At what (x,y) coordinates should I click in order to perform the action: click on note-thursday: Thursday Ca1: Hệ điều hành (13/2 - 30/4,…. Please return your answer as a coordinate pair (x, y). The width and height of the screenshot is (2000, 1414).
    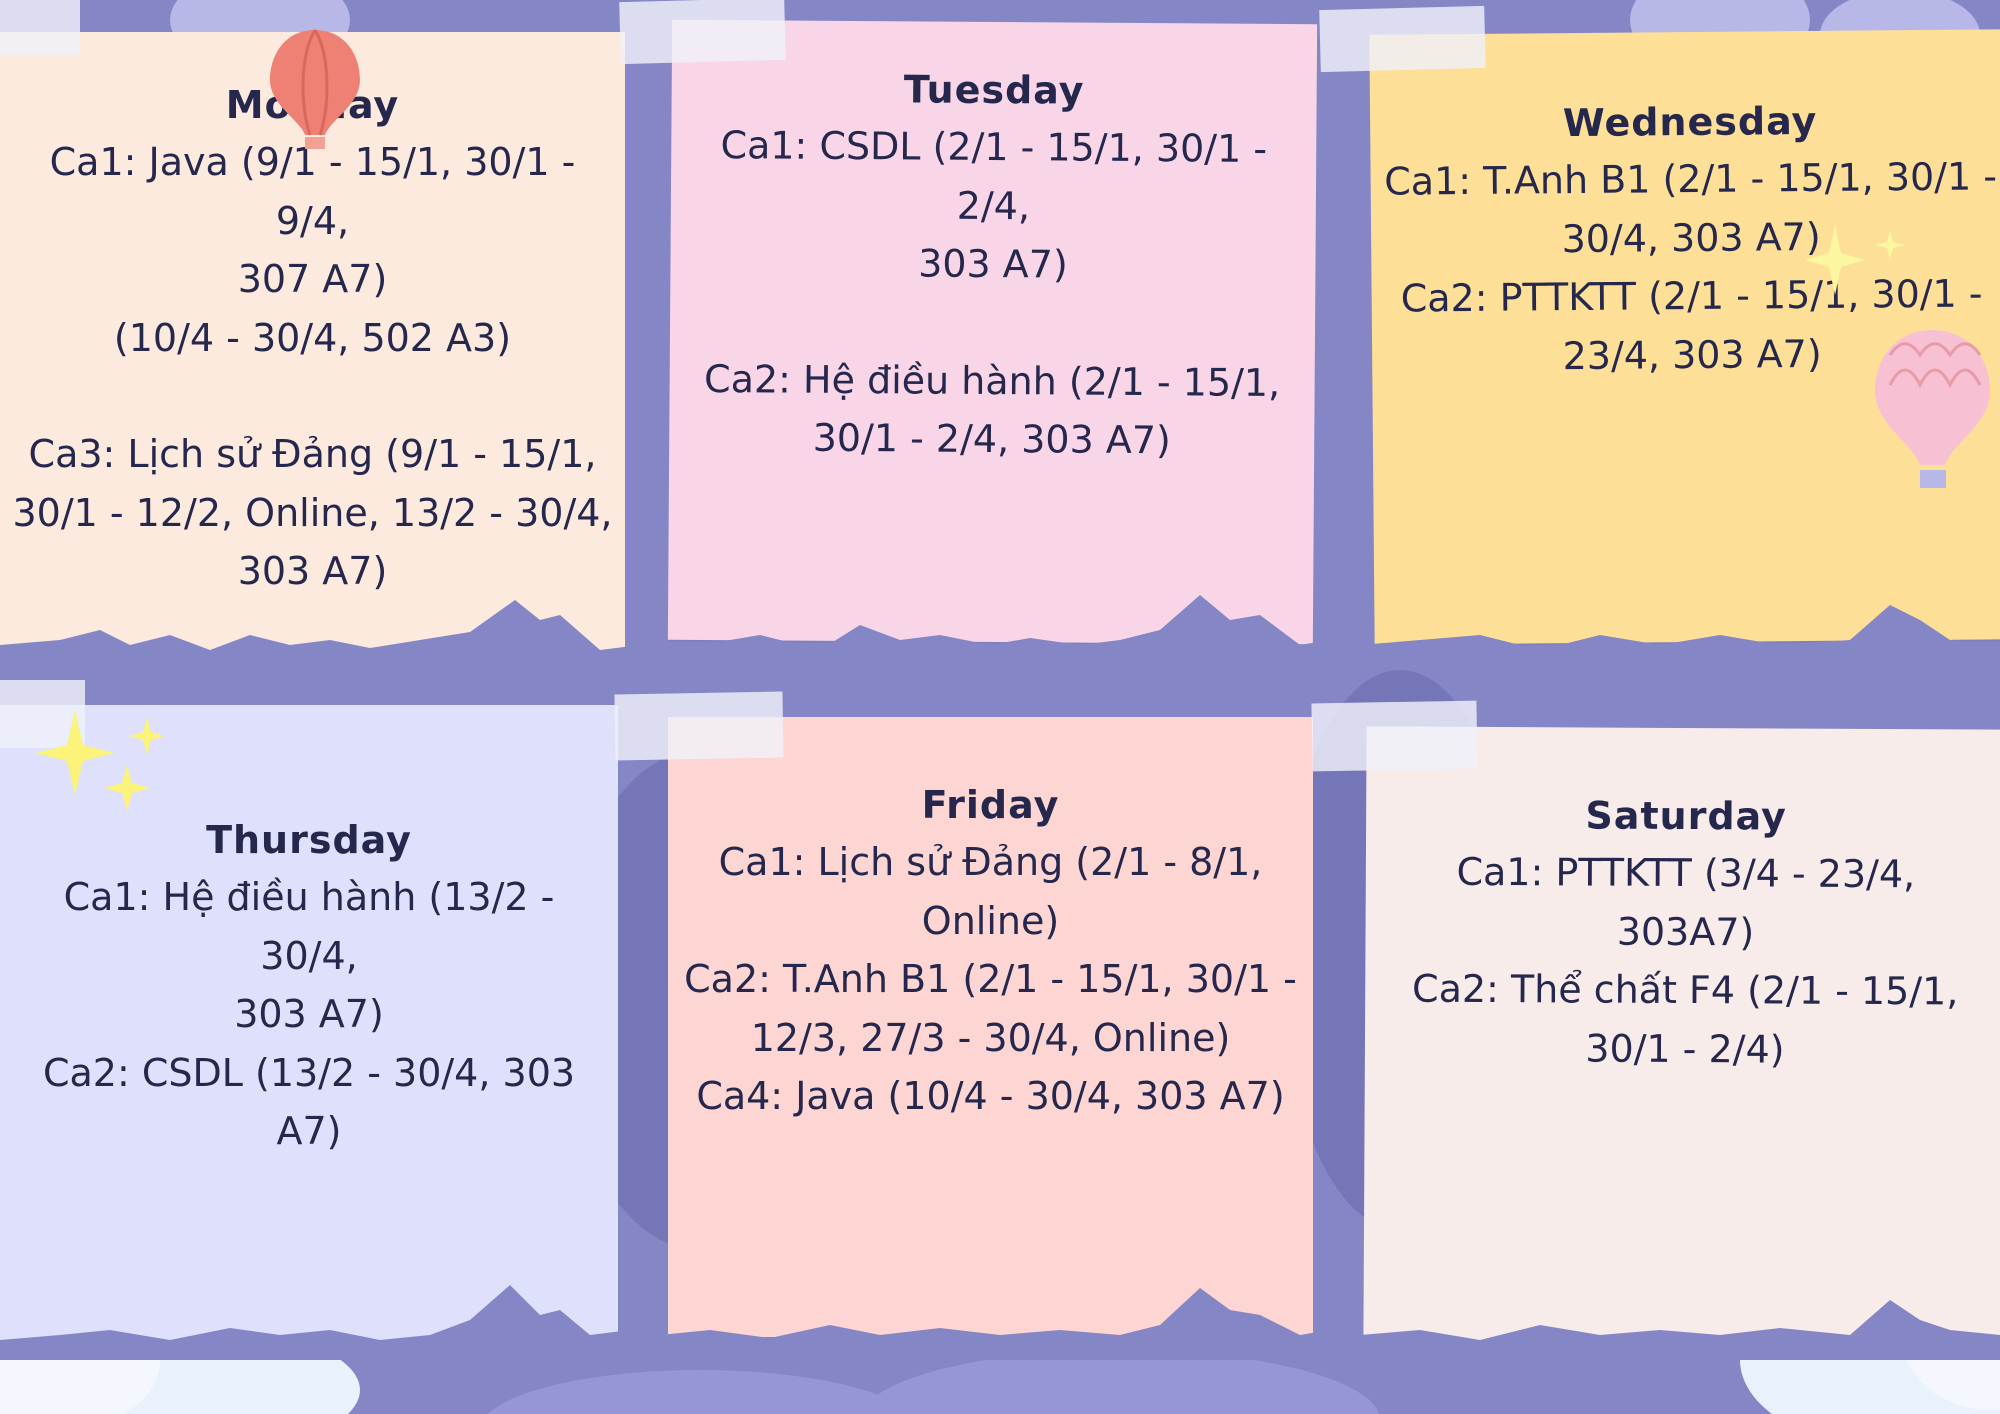
    Looking at the image, I should click on (309, 1025).